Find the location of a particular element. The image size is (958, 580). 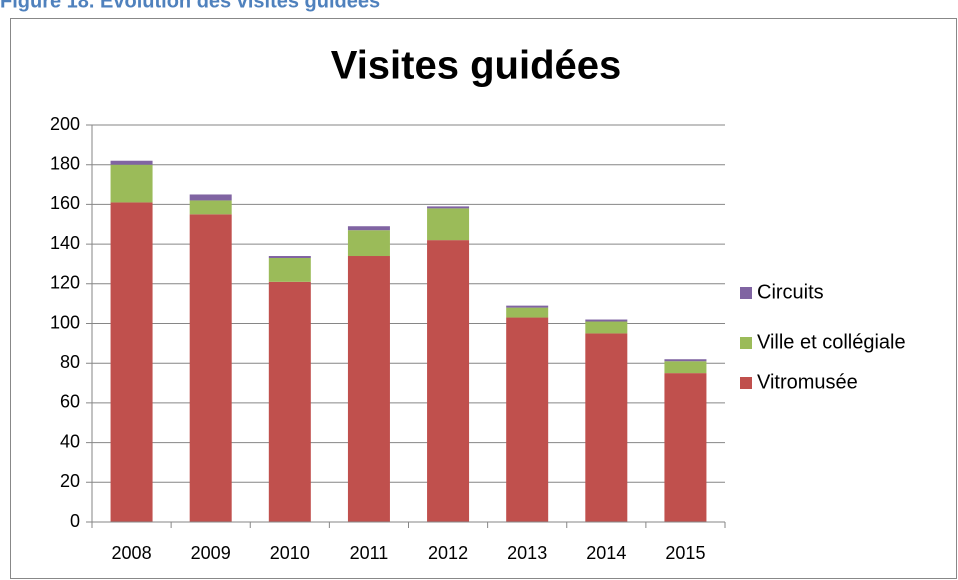

y-tick-label: 20 is located at coordinates (70, 481).